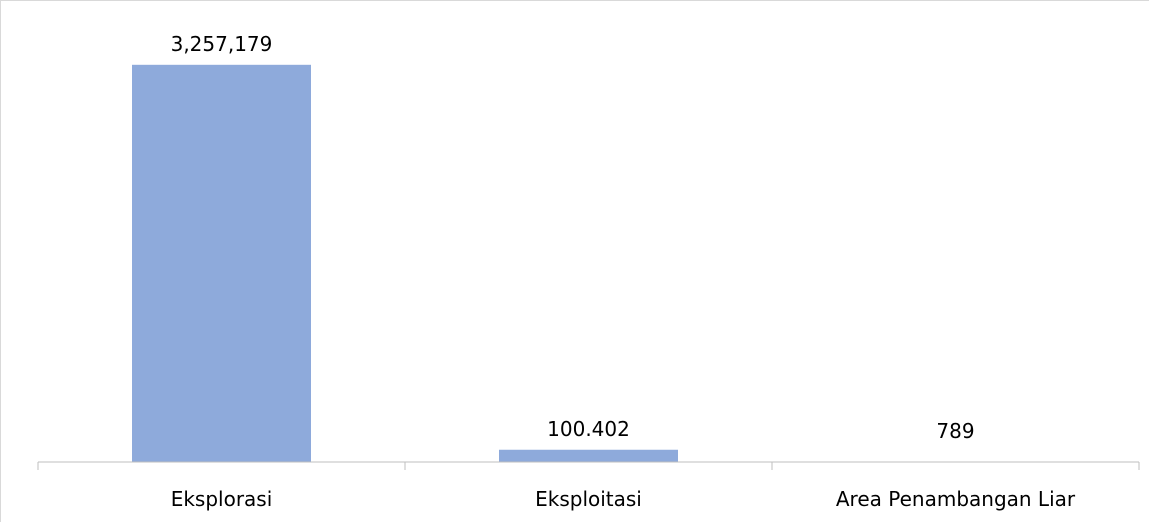  What do you see at coordinates (588, 456) in the screenshot?
I see `bar-eksploitasi` at bounding box center [588, 456].